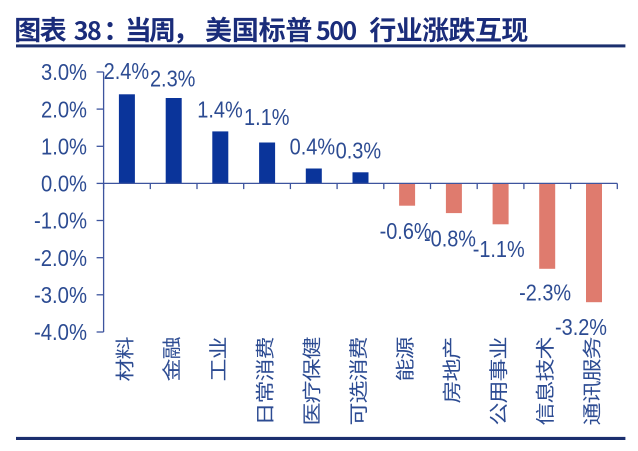 The height and width of the screenshot is (451, 638). What do you see at coordinates (499, 249) in the screenshot?
I see `svg-text: -1.1%` at bounding box center [499, 249].